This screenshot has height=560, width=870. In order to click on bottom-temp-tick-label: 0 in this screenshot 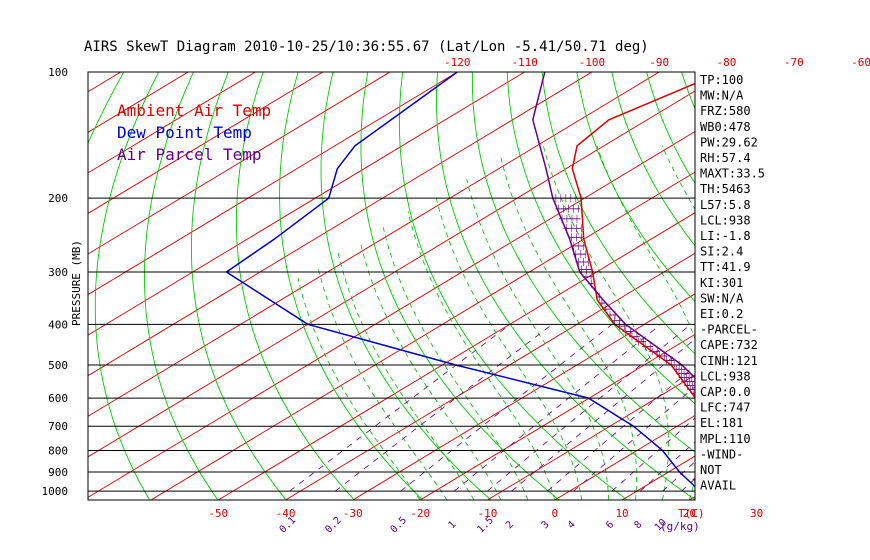, I will do `click(554, 513)`.